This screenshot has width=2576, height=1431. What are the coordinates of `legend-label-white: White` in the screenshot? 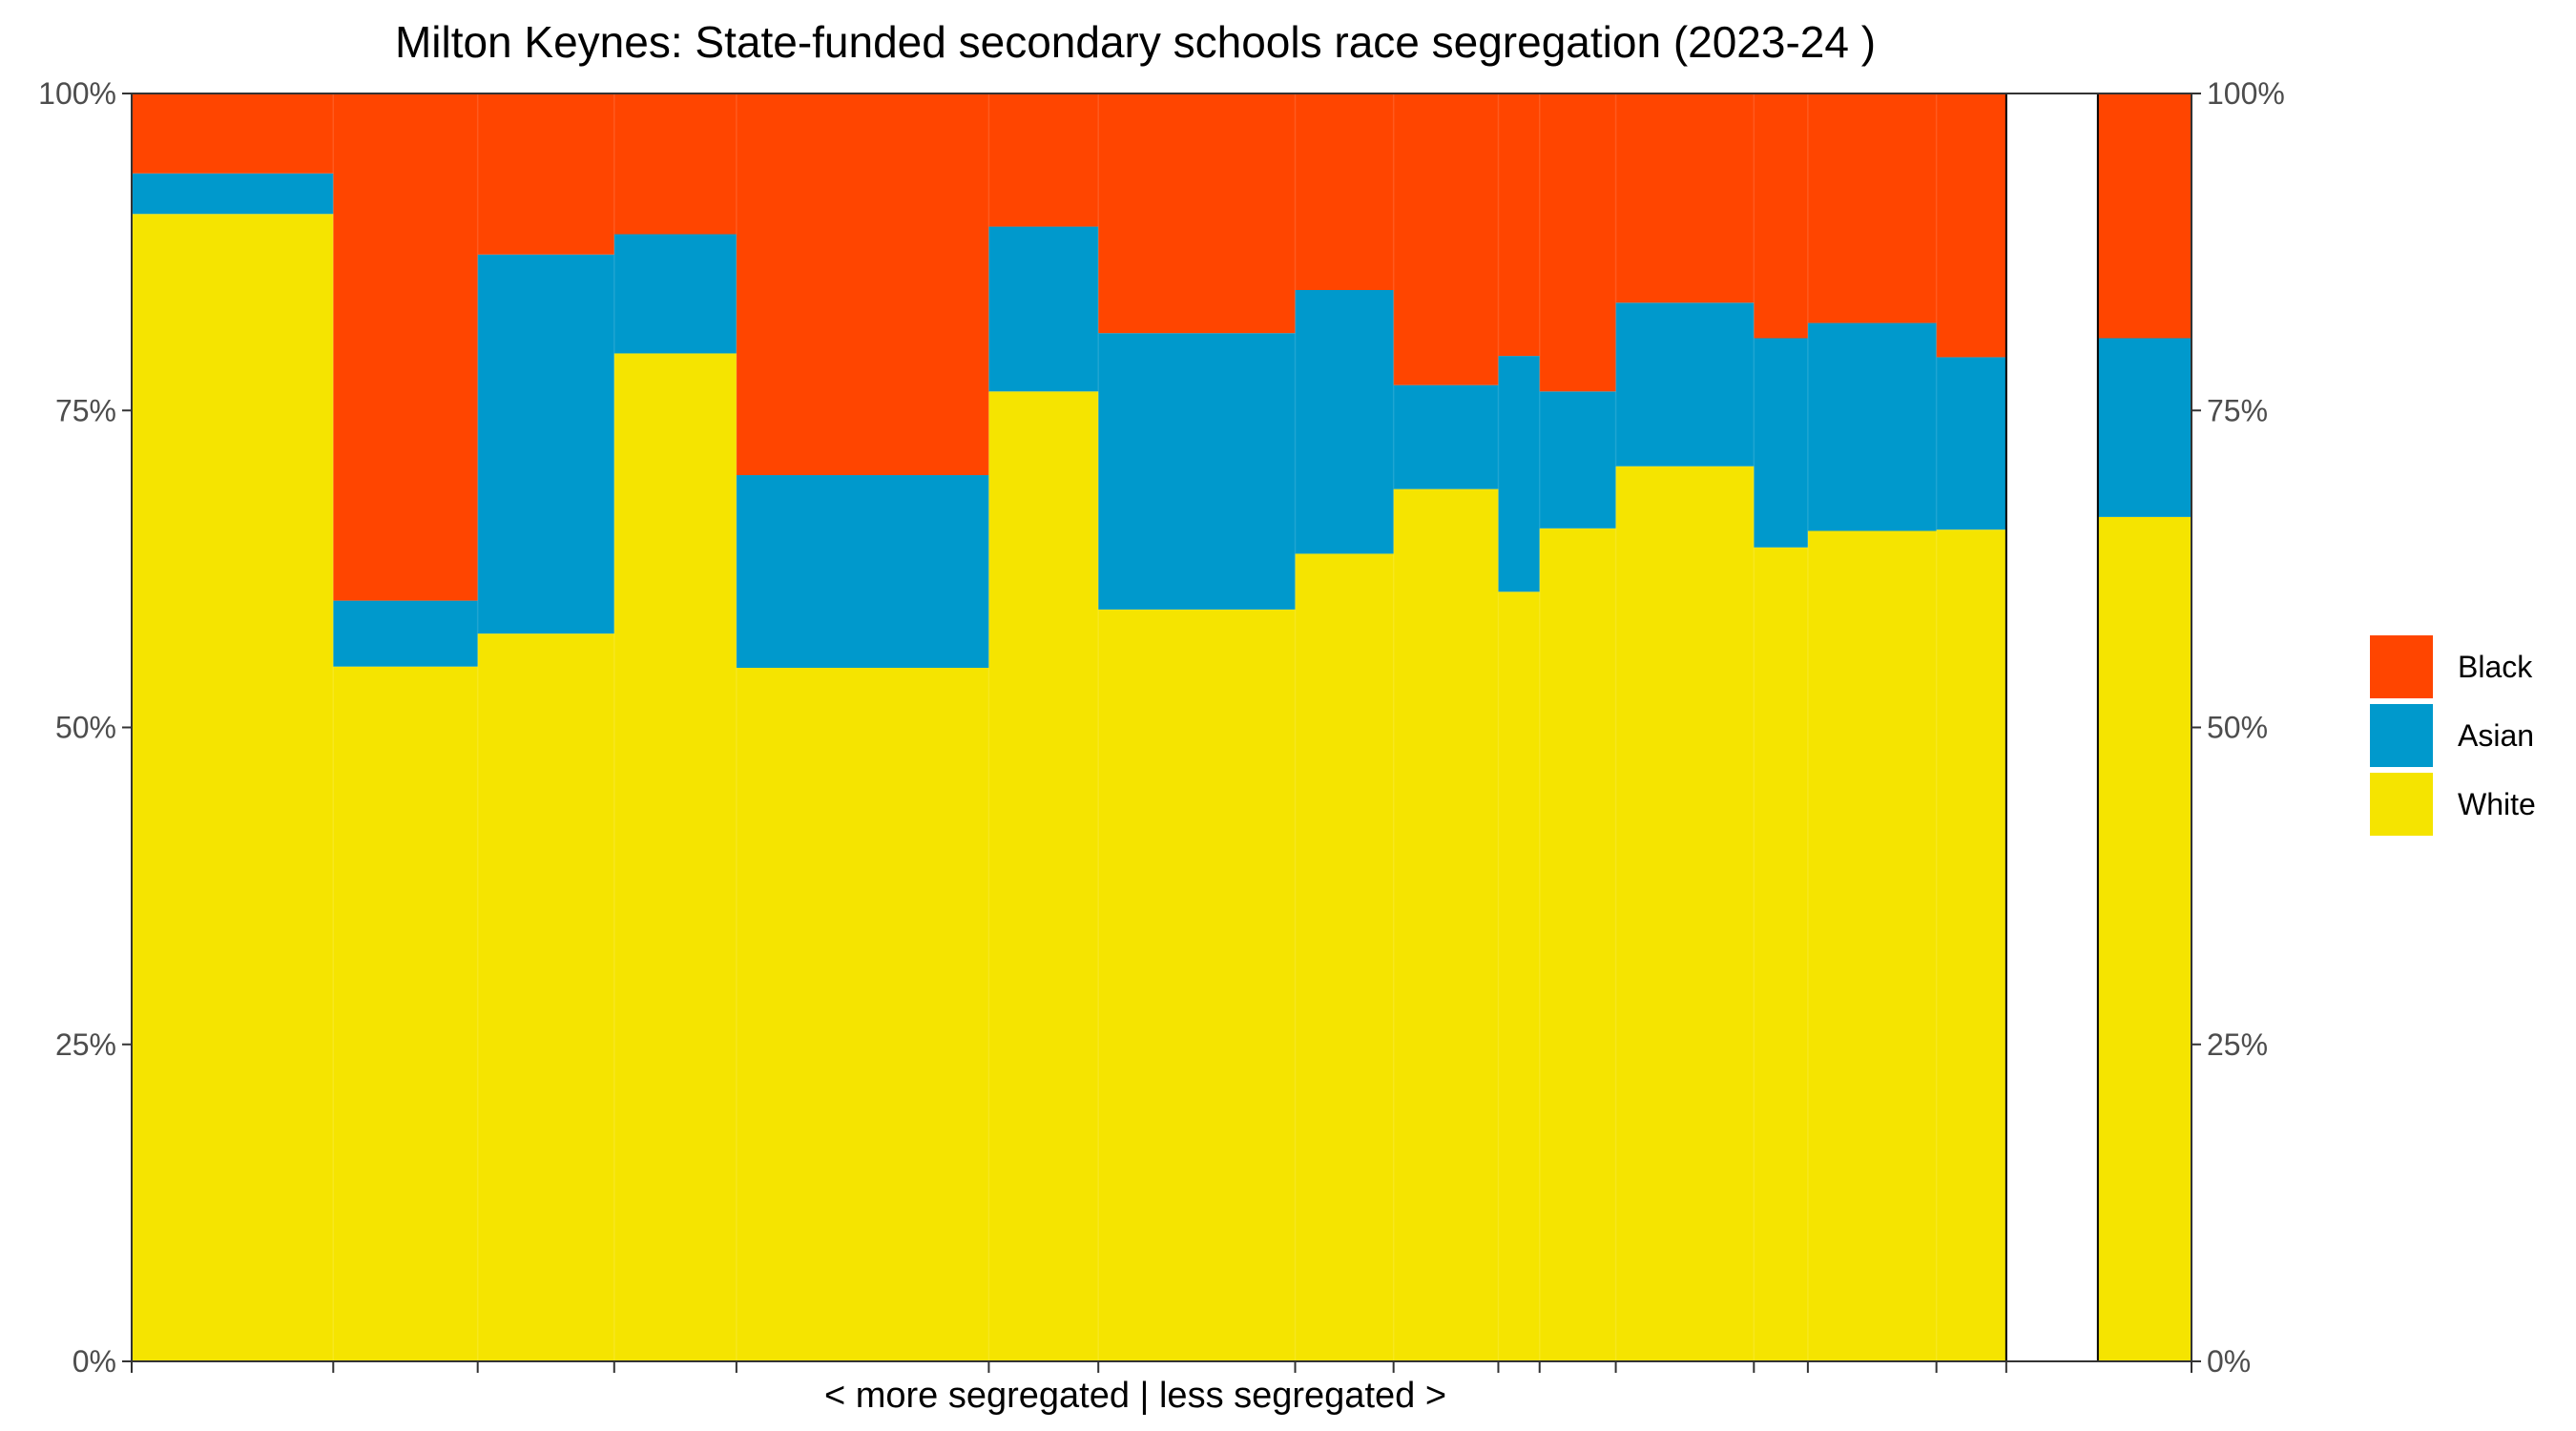 It's located at (2497, 804).